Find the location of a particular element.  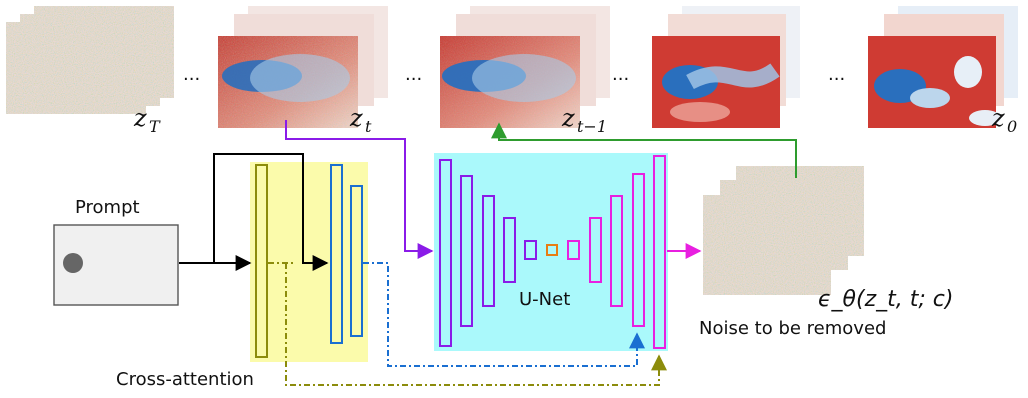

label-zt1: z t−1 is located at coordinates (584, 120).